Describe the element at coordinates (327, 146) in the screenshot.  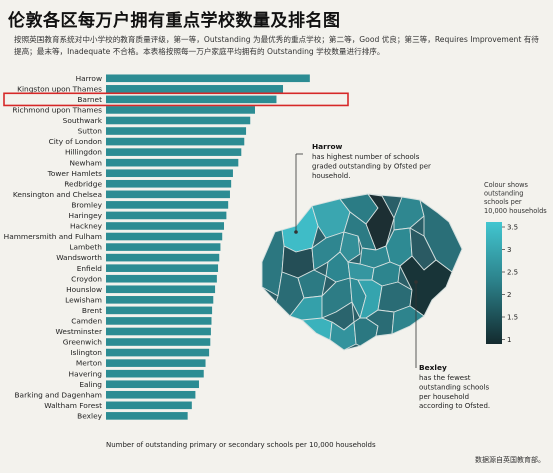
I see `harrow-annotation-title: Harrow` at that location.